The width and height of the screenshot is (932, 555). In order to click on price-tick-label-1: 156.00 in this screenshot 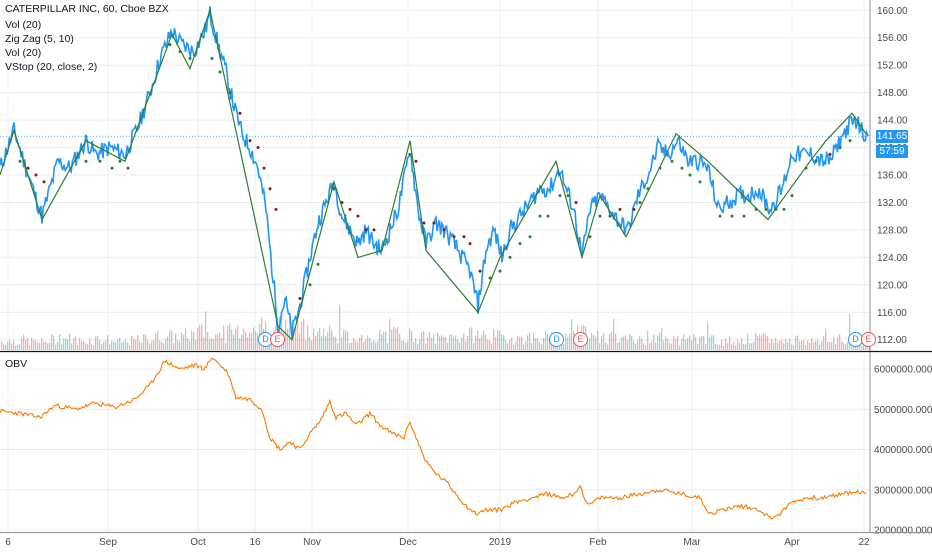, I will do `click(892, 38)`.